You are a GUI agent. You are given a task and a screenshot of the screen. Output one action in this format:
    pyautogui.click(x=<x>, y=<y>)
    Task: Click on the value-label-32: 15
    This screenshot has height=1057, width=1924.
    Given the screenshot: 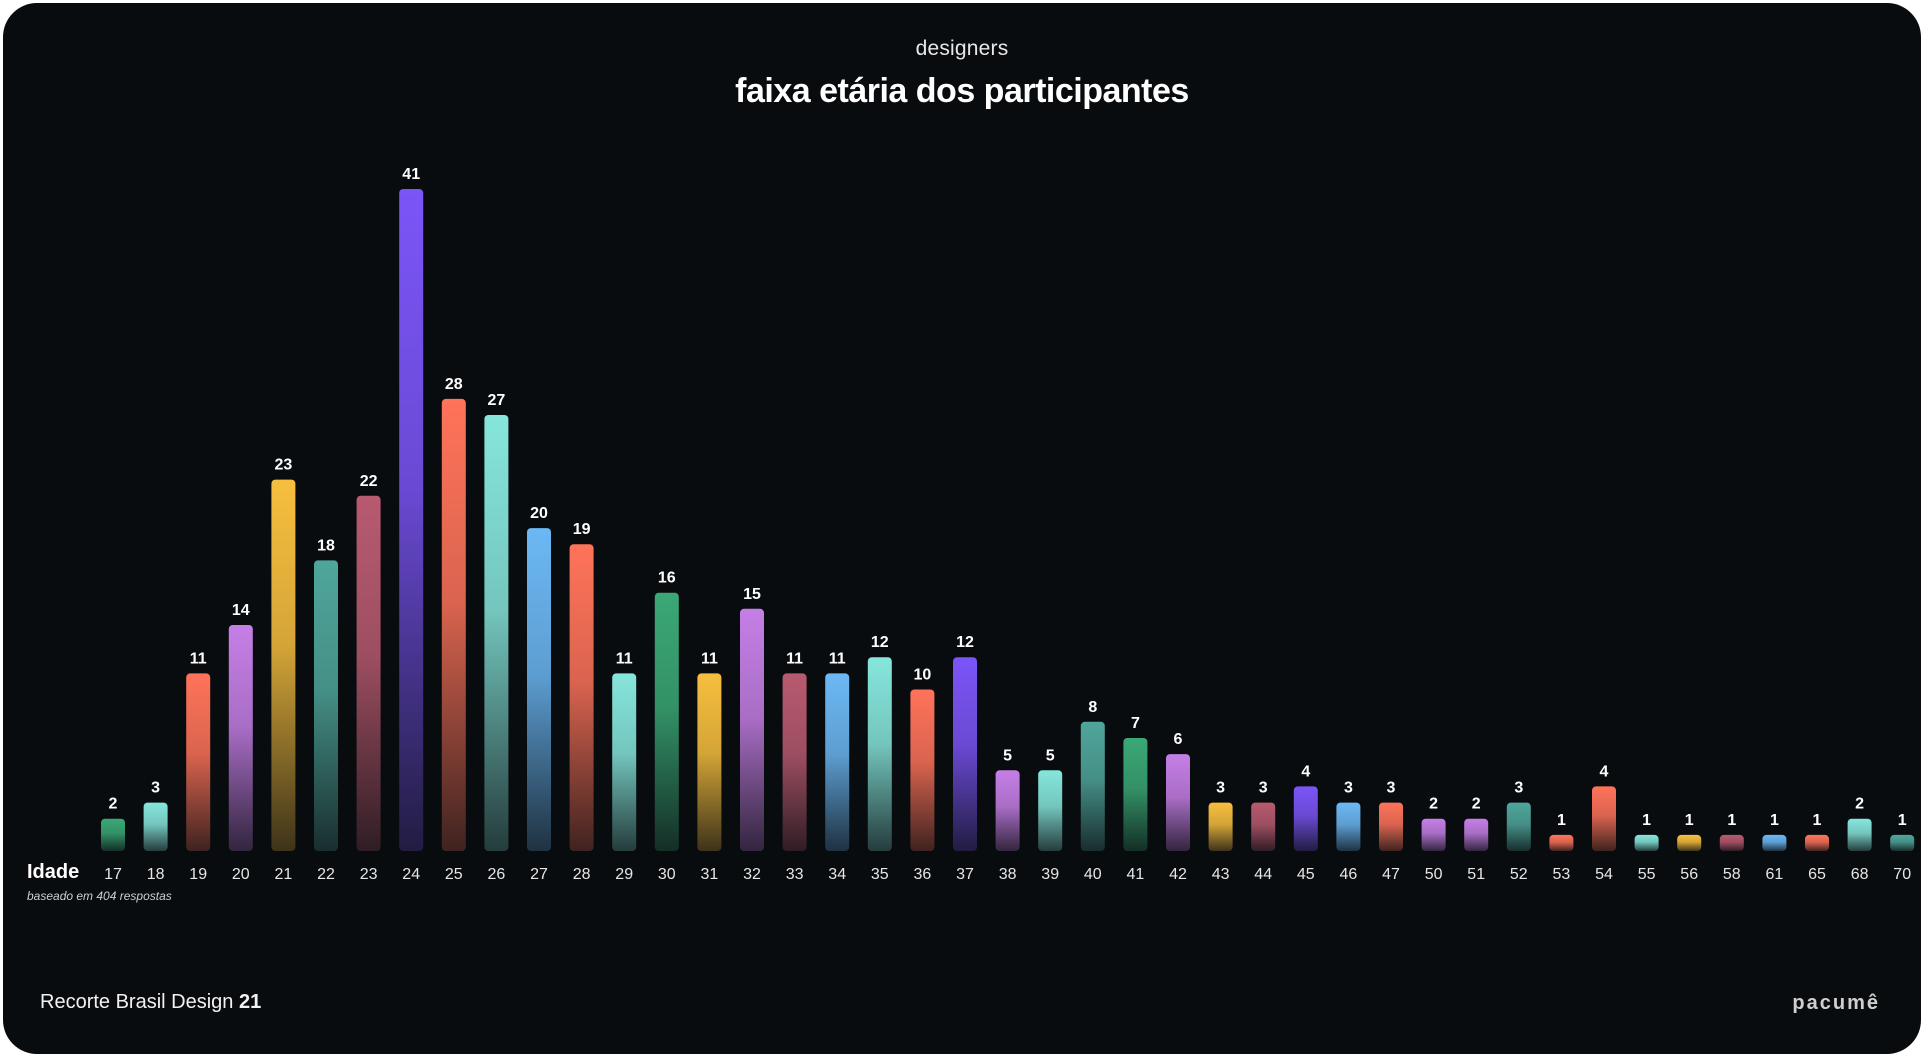 What is the action you would take?
    pyautogui.click(x=752, y=594)
    